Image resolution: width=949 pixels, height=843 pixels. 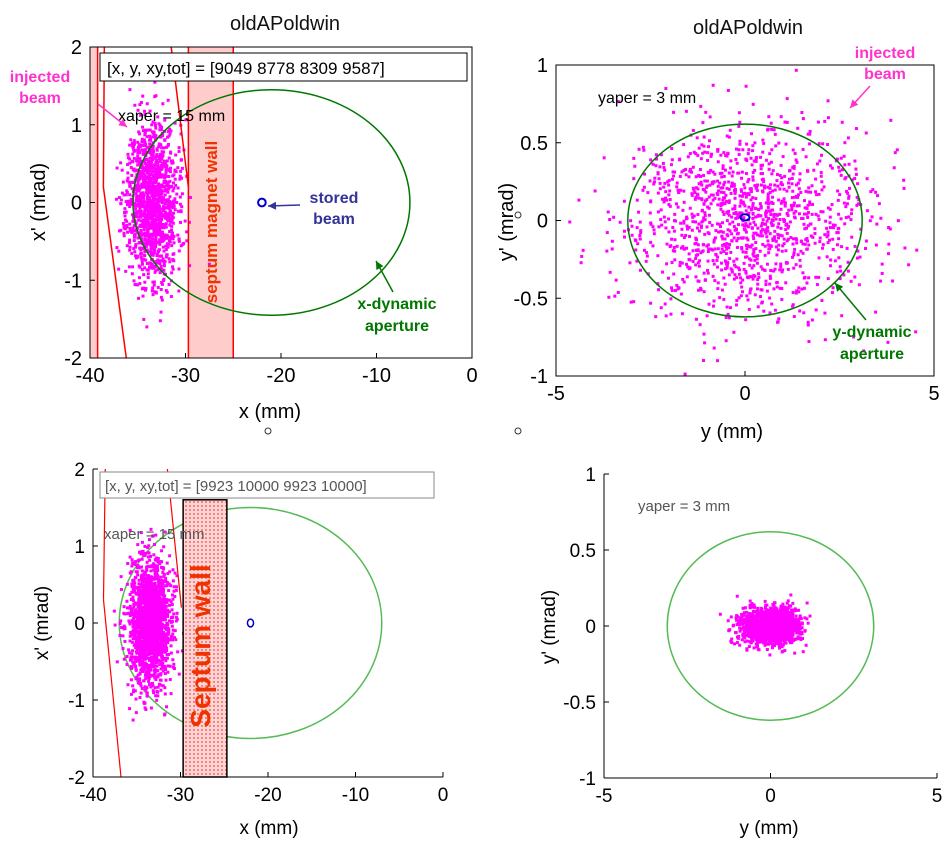 I want to click on septum-wall-box, so click(x=205, y=638).